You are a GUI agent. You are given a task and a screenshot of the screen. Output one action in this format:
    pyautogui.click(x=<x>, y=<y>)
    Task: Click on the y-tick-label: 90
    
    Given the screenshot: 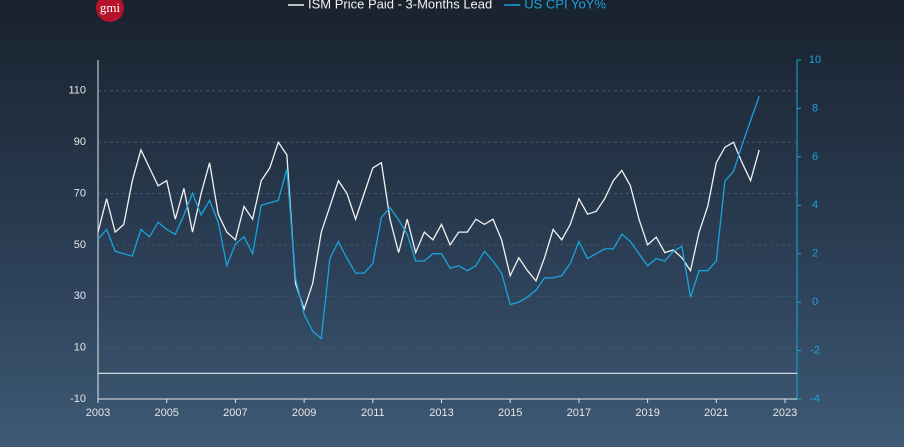 What is the action you would take?
    pyautogui.click(x=80, y=142)
    